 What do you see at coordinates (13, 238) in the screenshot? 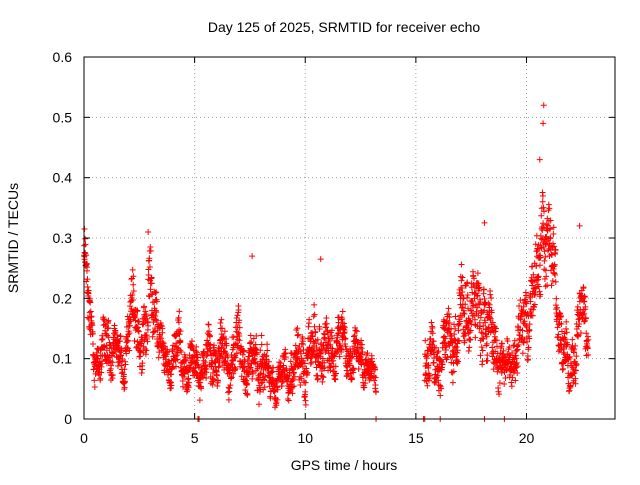
I see `y-axis-label: SRMTID / TECUs` at bounding box center [13, 238].